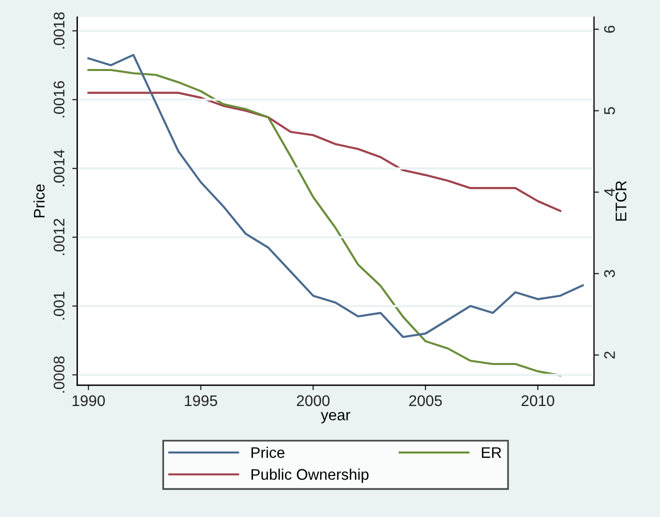 This screenshot has width=660, height=517. I want to click on x-tick-label: 1990, so click(88, 400).